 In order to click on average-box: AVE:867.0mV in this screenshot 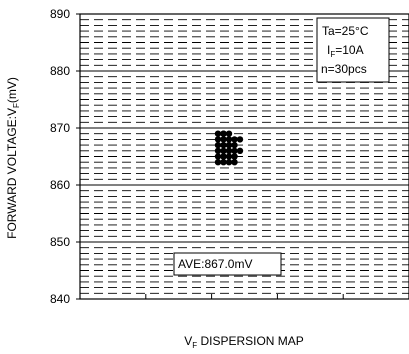, I will do `click(227, 264)`.